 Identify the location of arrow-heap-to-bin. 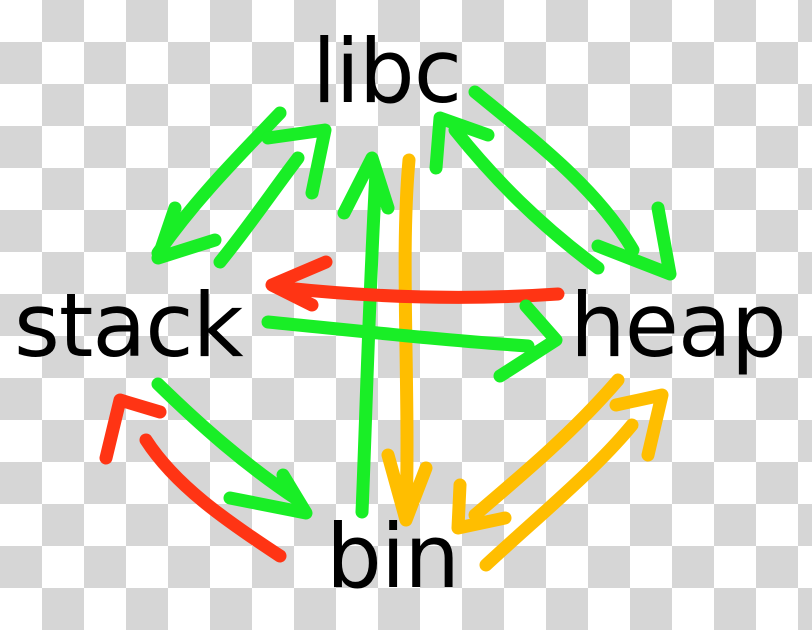
(538, 454).